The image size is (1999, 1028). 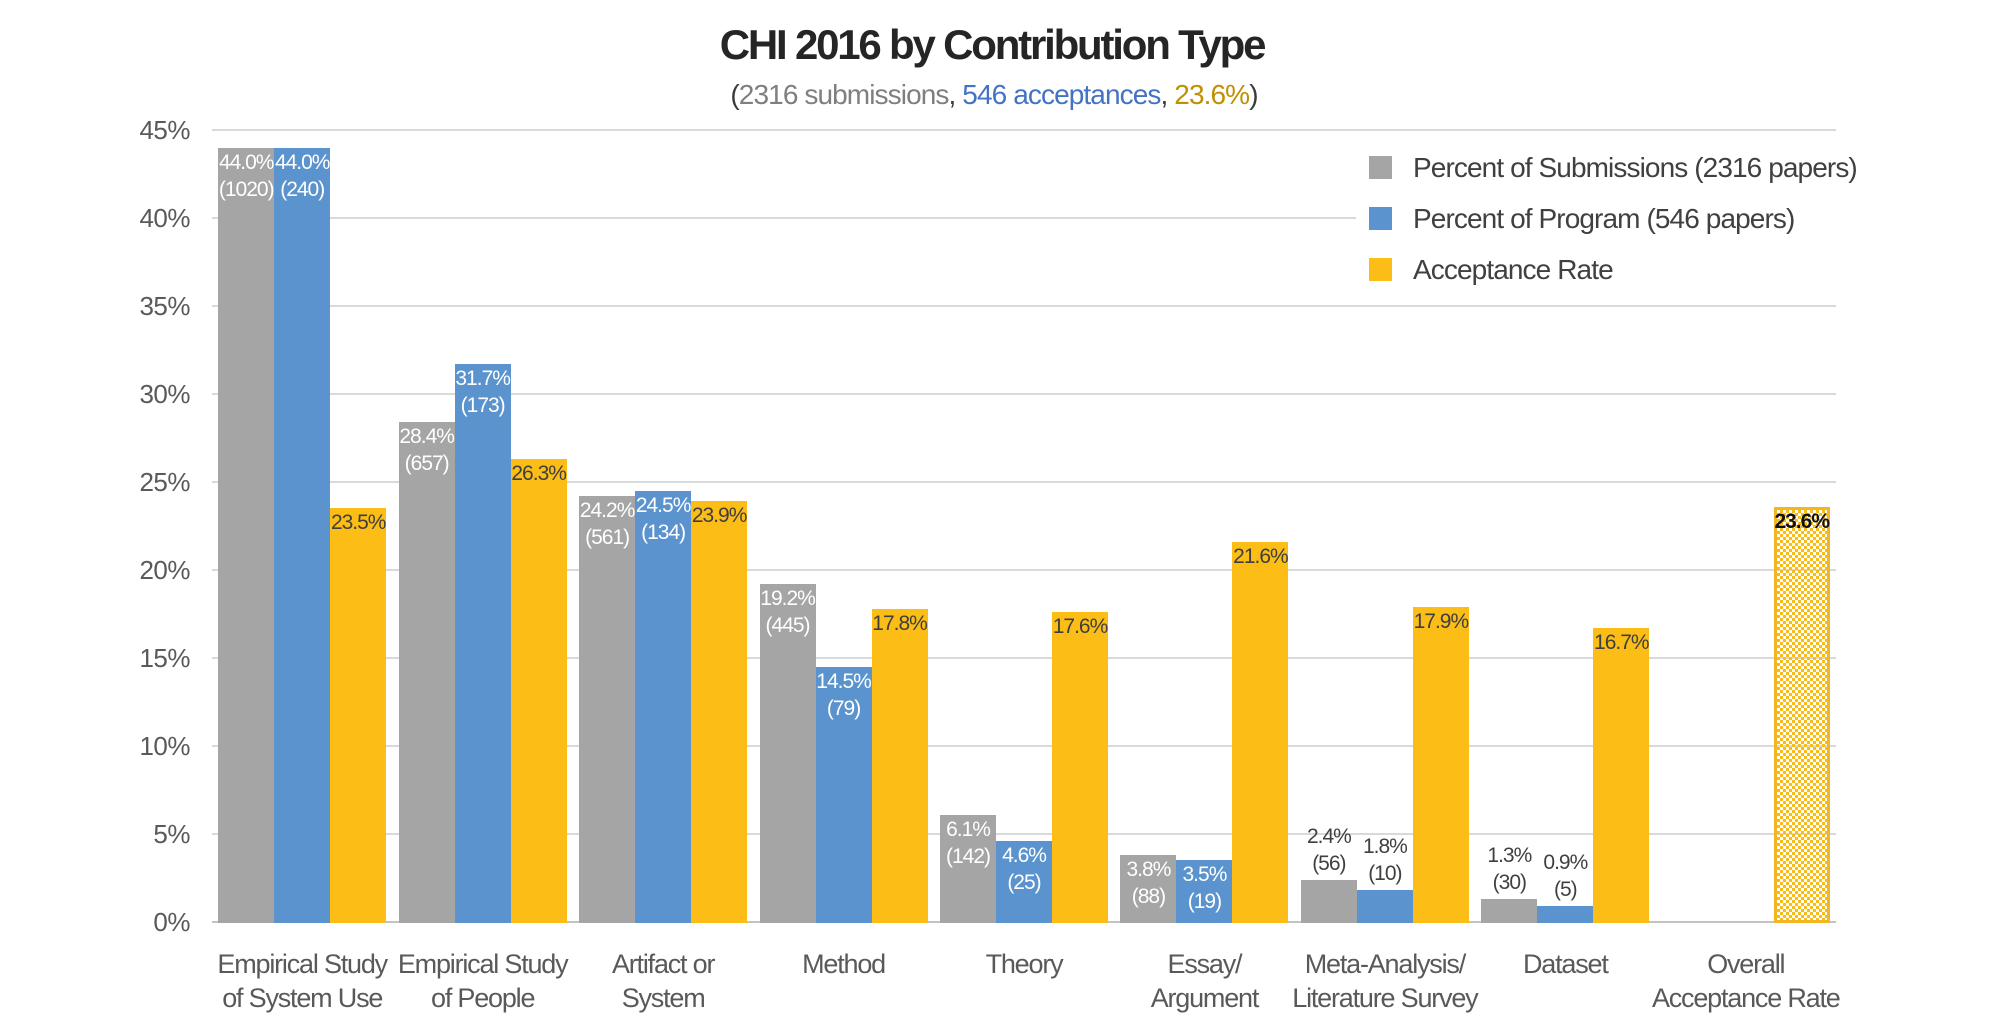 I want to click on bar-label-program-8: 0.9% (5), so click(x=1565, y=876).